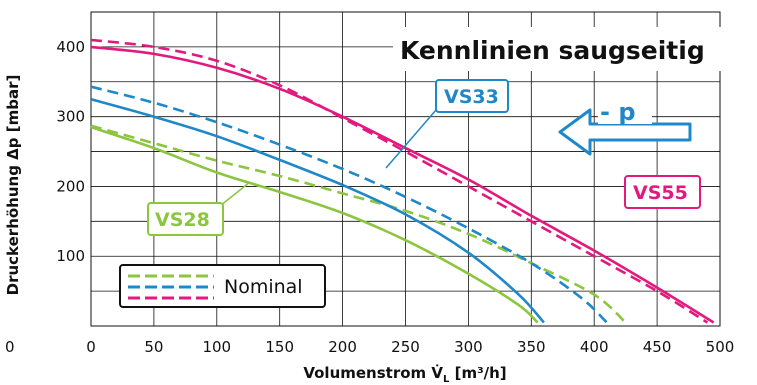 The image size is (757, 385). I want to click on x-axis-label: Volumenstrom V̇L [m³/h], so click(404, 374).